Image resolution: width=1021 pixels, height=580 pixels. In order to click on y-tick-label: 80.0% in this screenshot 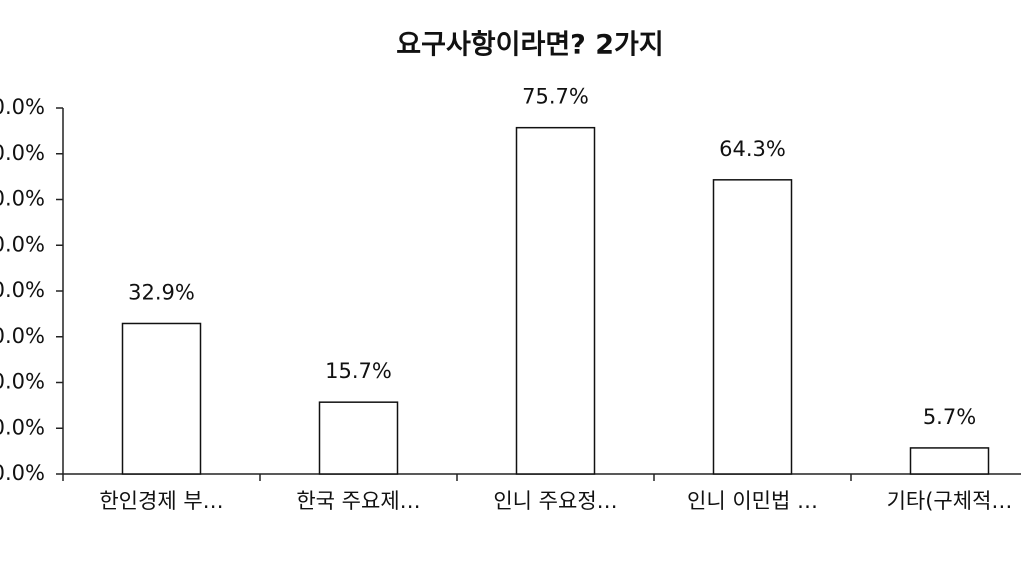, I will do `click(22, 107)`.